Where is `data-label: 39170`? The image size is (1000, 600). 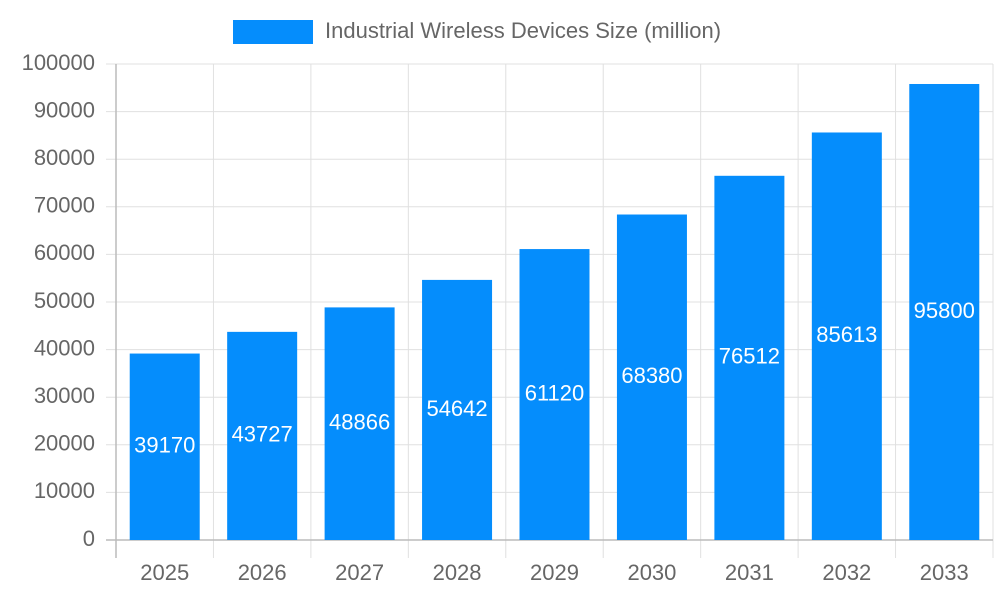 data-label: 39170 is located at coordinates (164, 445).